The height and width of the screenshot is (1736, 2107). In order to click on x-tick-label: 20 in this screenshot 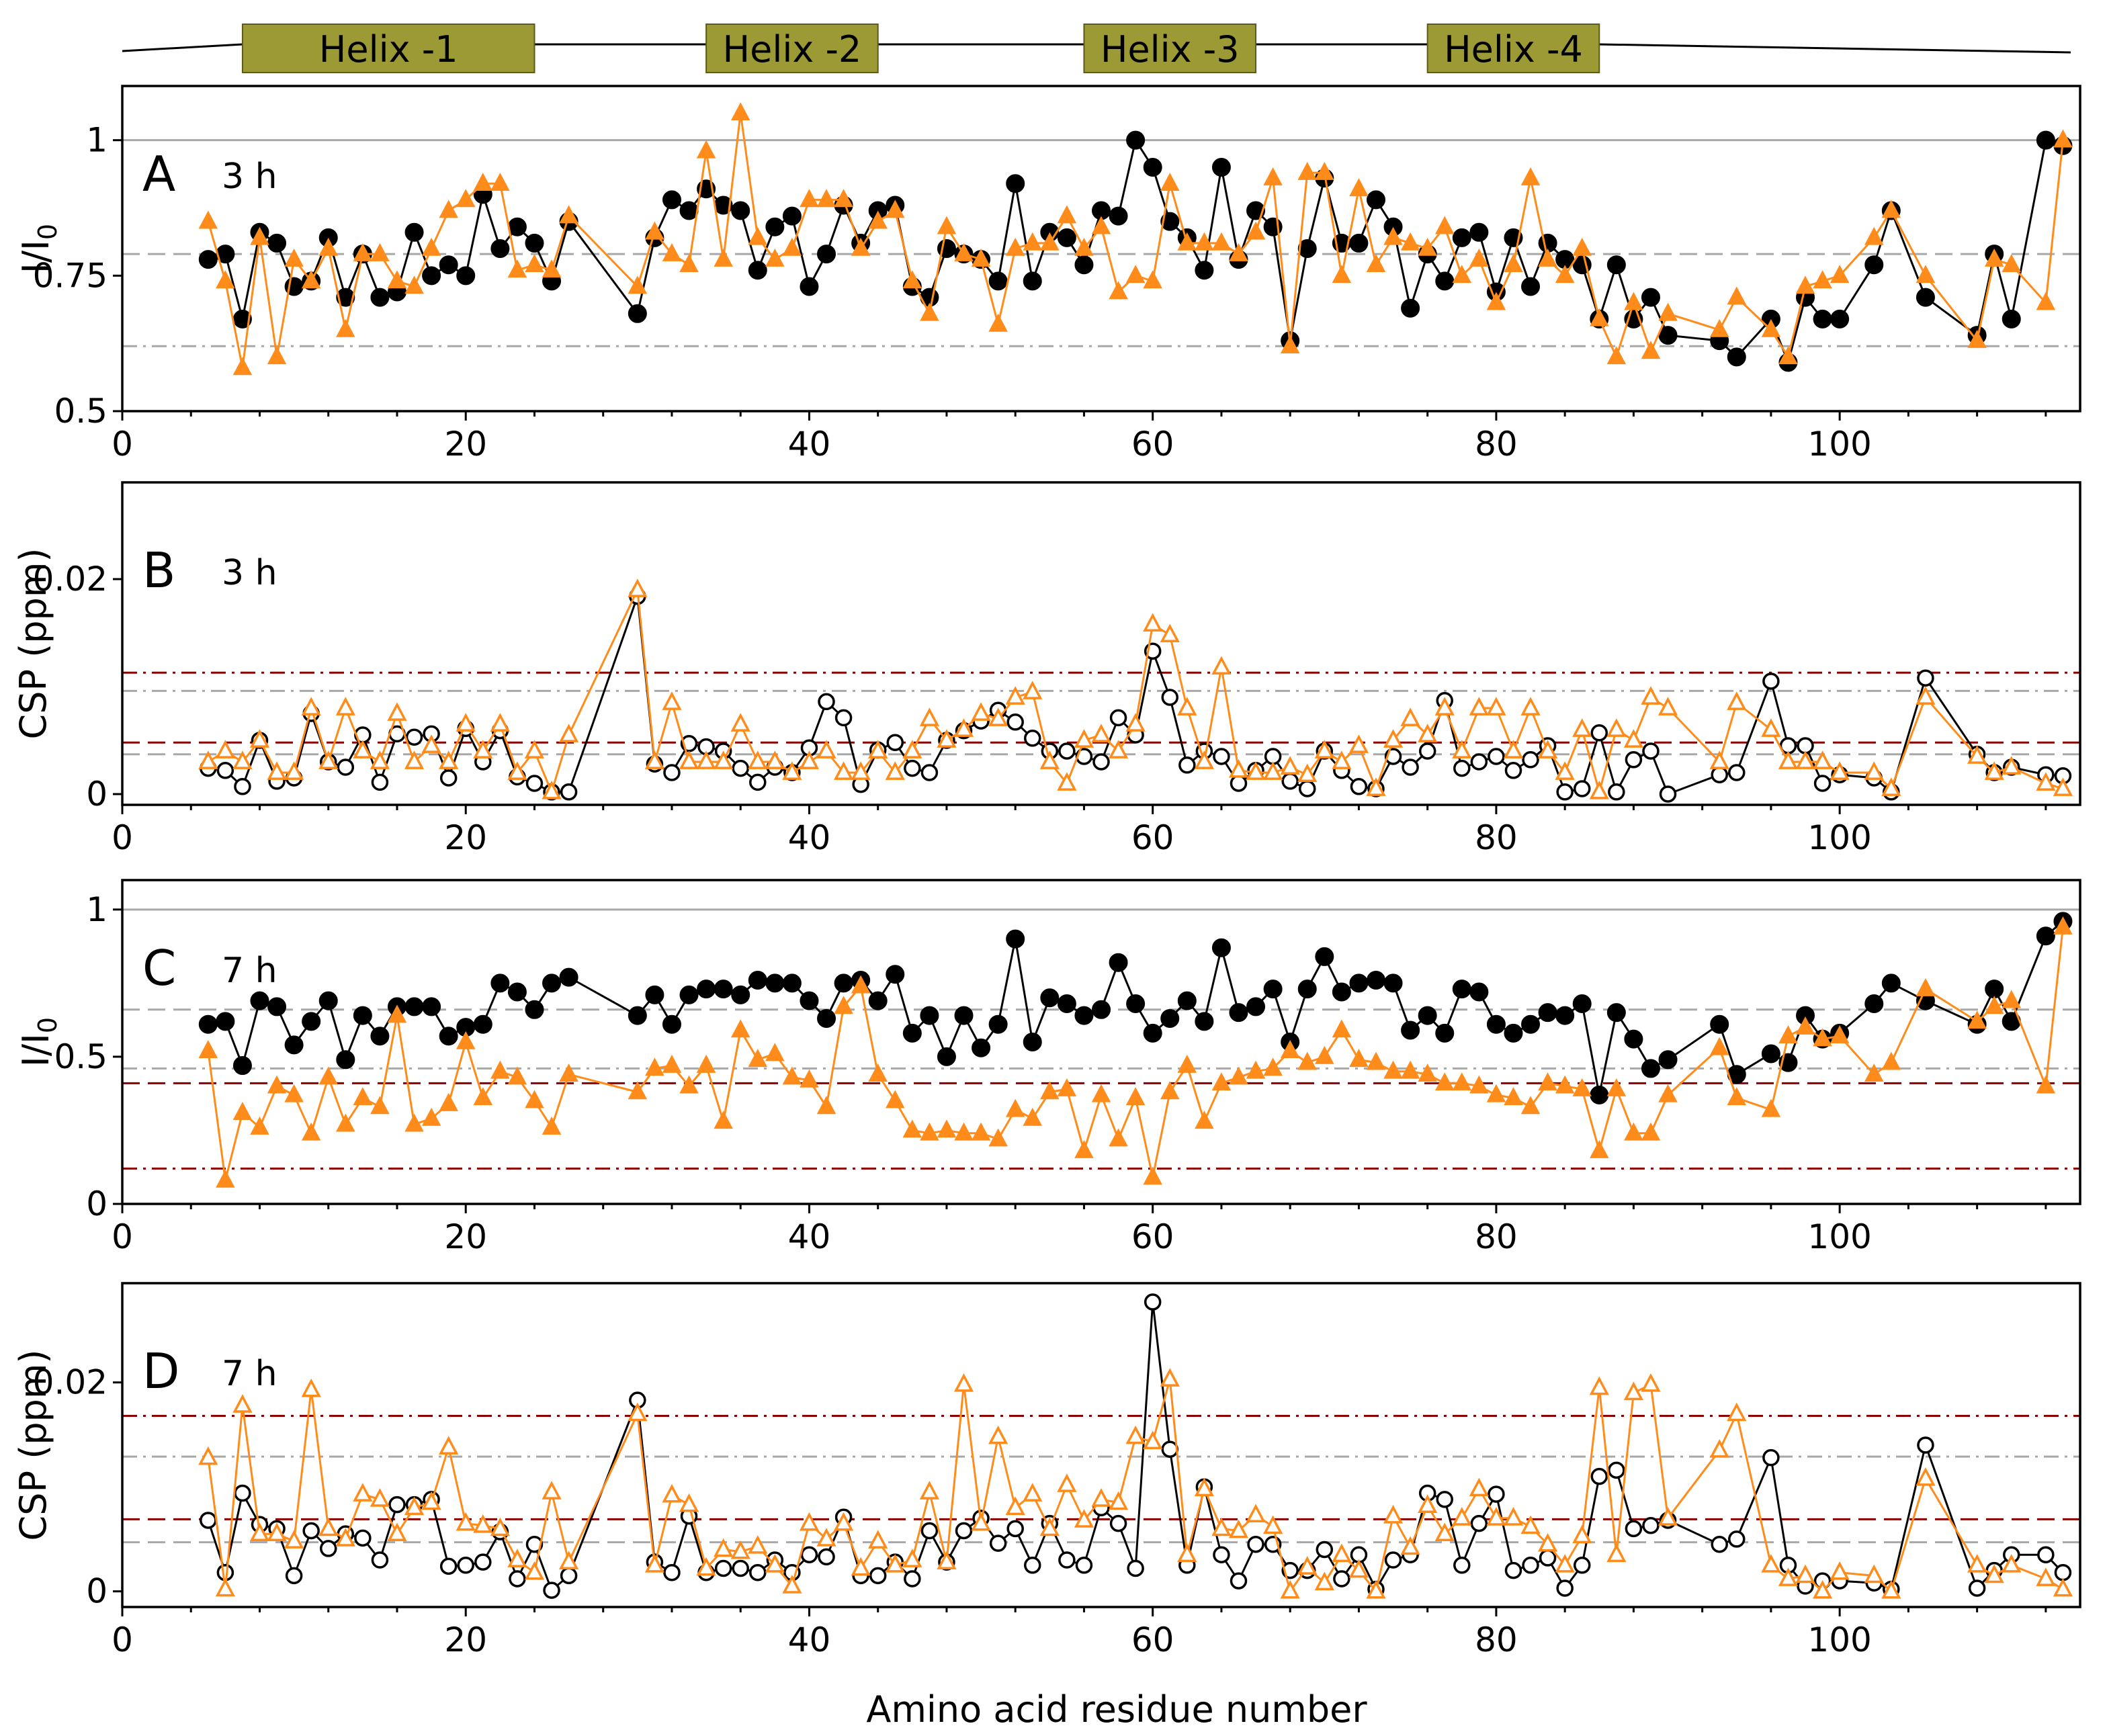, I will do `click(465, 444)`.